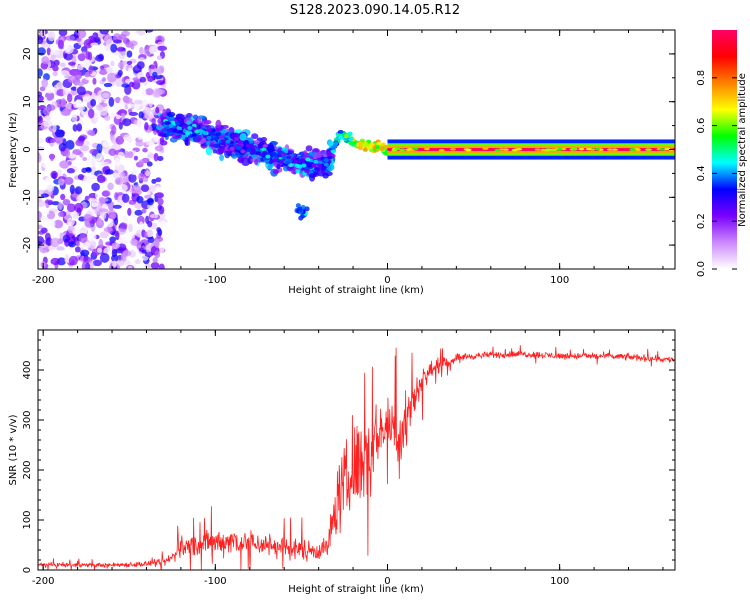 The height and width of the screenshot is (600, 750). What do you see at coordinates (724, 149) in the screenshot?
I see `colorbar-ramp` at bounding box center [724, 149].